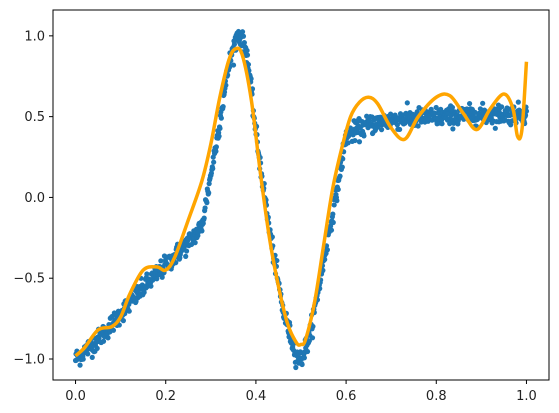 This screenshot has height=413, width=559. What do you see at coordinates (29, 279) in the screenshot?
I see `y-tick-label: −0.5` at bounding box center [29, 279].